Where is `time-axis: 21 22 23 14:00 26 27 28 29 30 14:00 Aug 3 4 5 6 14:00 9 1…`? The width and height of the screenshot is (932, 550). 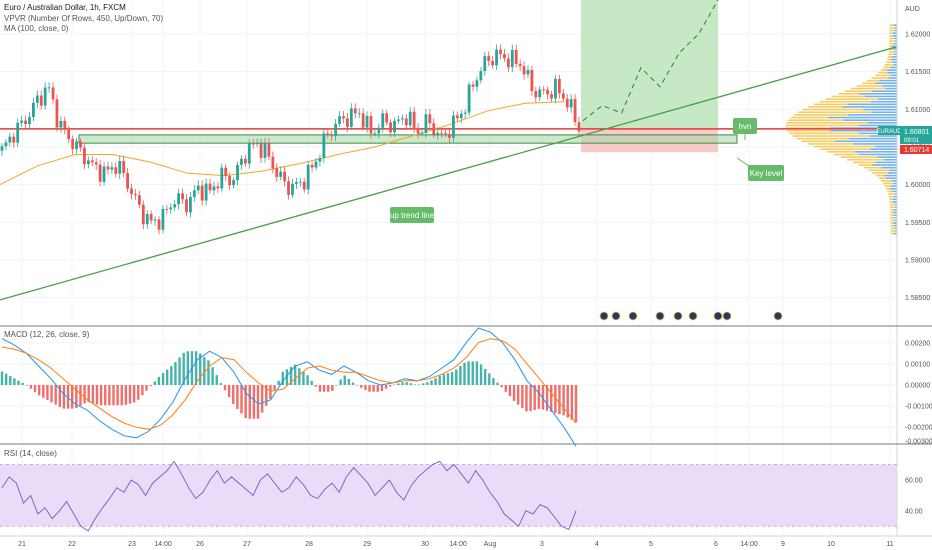 time-axis: 21 22 23 14:00 26 27 28 29 30 14:00 Aug 3 4 5 6 14:00 9 1… is located at coordinates (466, 541).